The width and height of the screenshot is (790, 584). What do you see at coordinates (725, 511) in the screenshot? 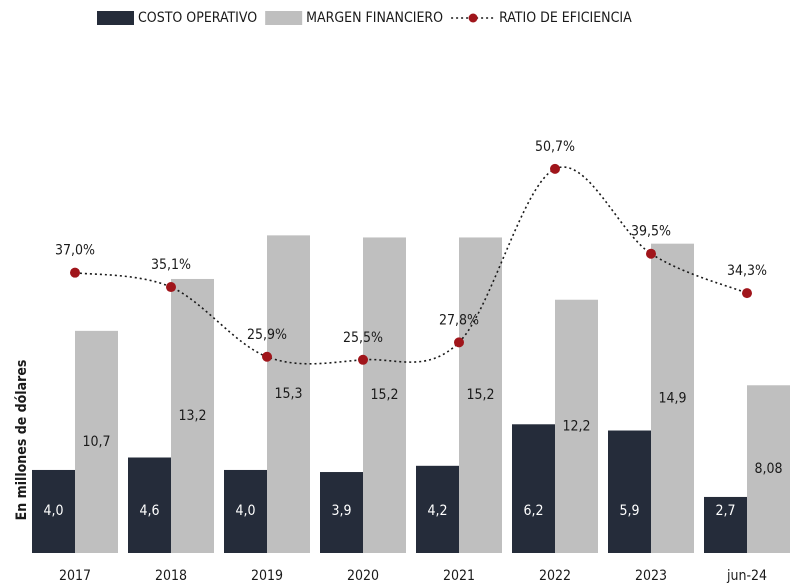
I see `data-label: 2,7` at bounding box center [725, 511].